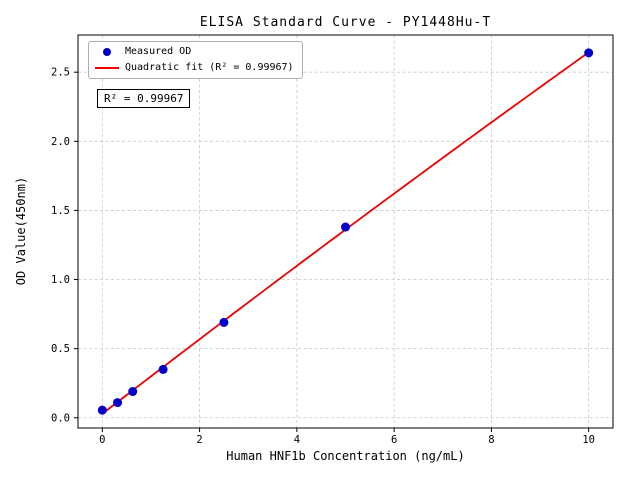 The height and width of the screenshot is (480, 640). What do you see at coordinates (588, 440) in the screenshot?
I see `x-tick-label: 10` at bounding box center [588, 440].